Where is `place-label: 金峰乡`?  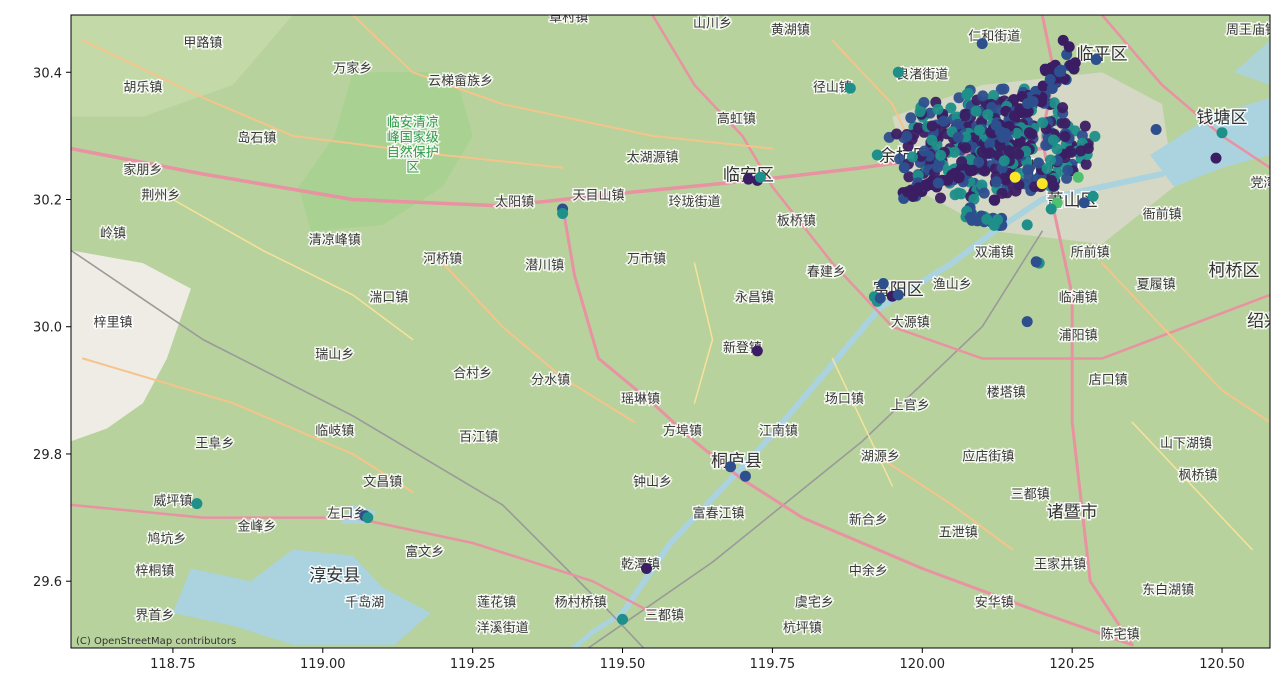
place-label: 金峰乡 is located at coordinates (256, 526).